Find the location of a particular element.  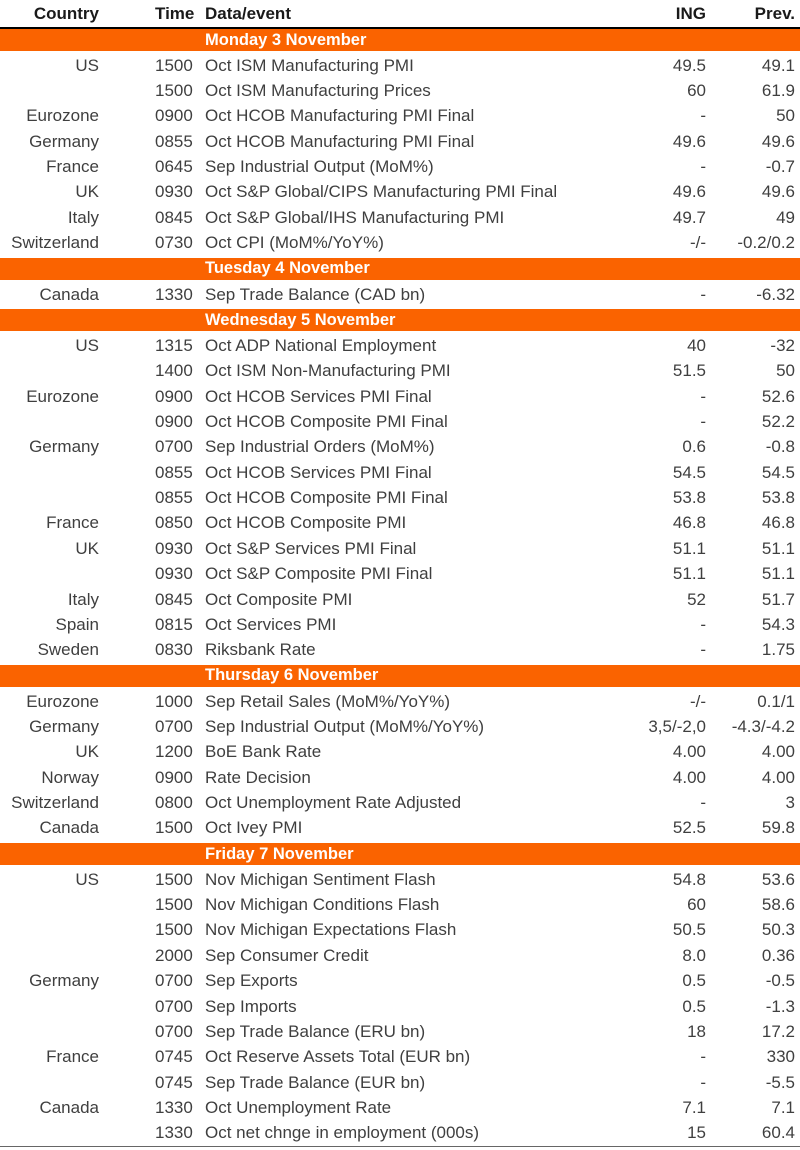

day-section-band: Tuesday 4 November is located at coordinates (400, 268).